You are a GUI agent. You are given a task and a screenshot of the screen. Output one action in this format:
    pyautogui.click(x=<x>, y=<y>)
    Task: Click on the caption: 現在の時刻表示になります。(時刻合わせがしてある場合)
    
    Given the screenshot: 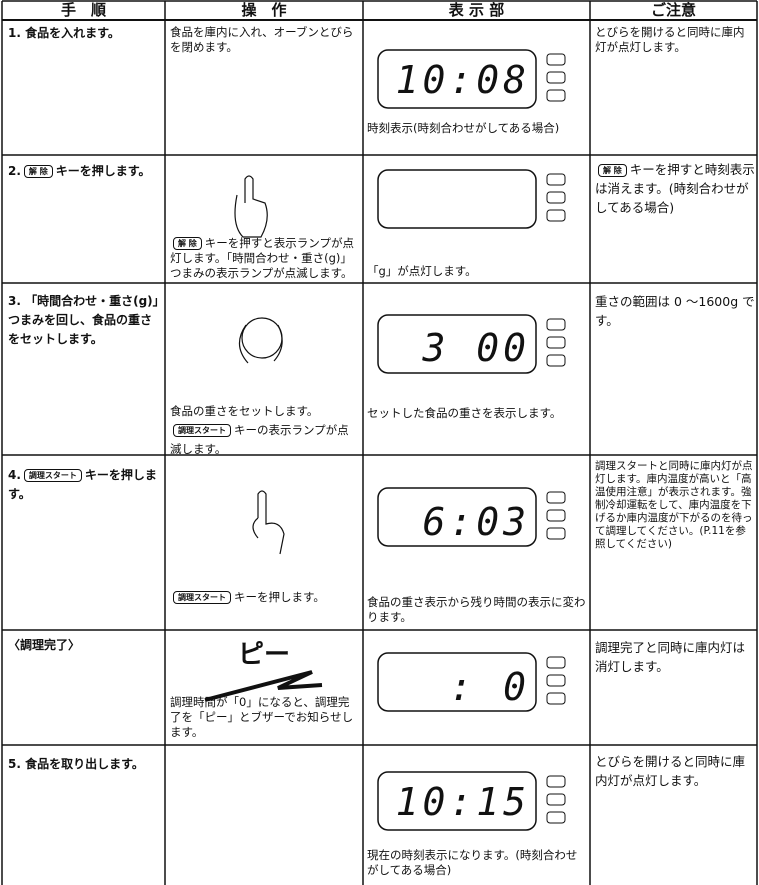 What is the action you would take?
    pyautogui.click(x=472, y=862)
    